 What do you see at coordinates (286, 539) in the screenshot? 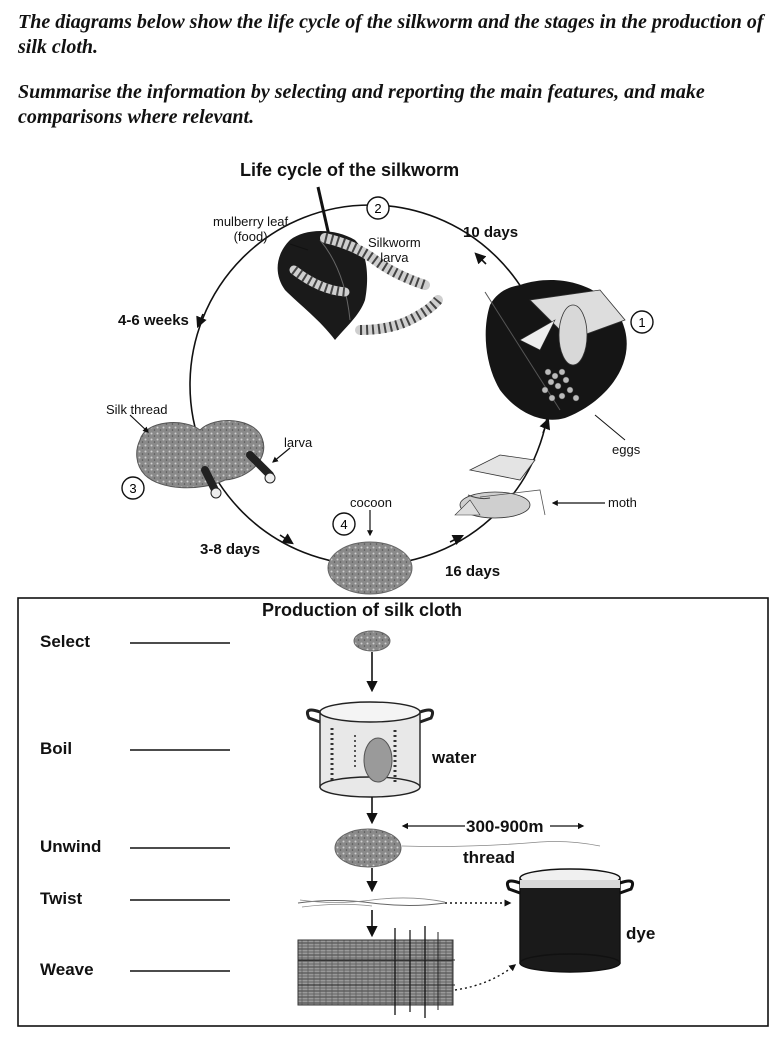
I see `arrow-thread-to-cocoon` at bounding box center [286, 539].